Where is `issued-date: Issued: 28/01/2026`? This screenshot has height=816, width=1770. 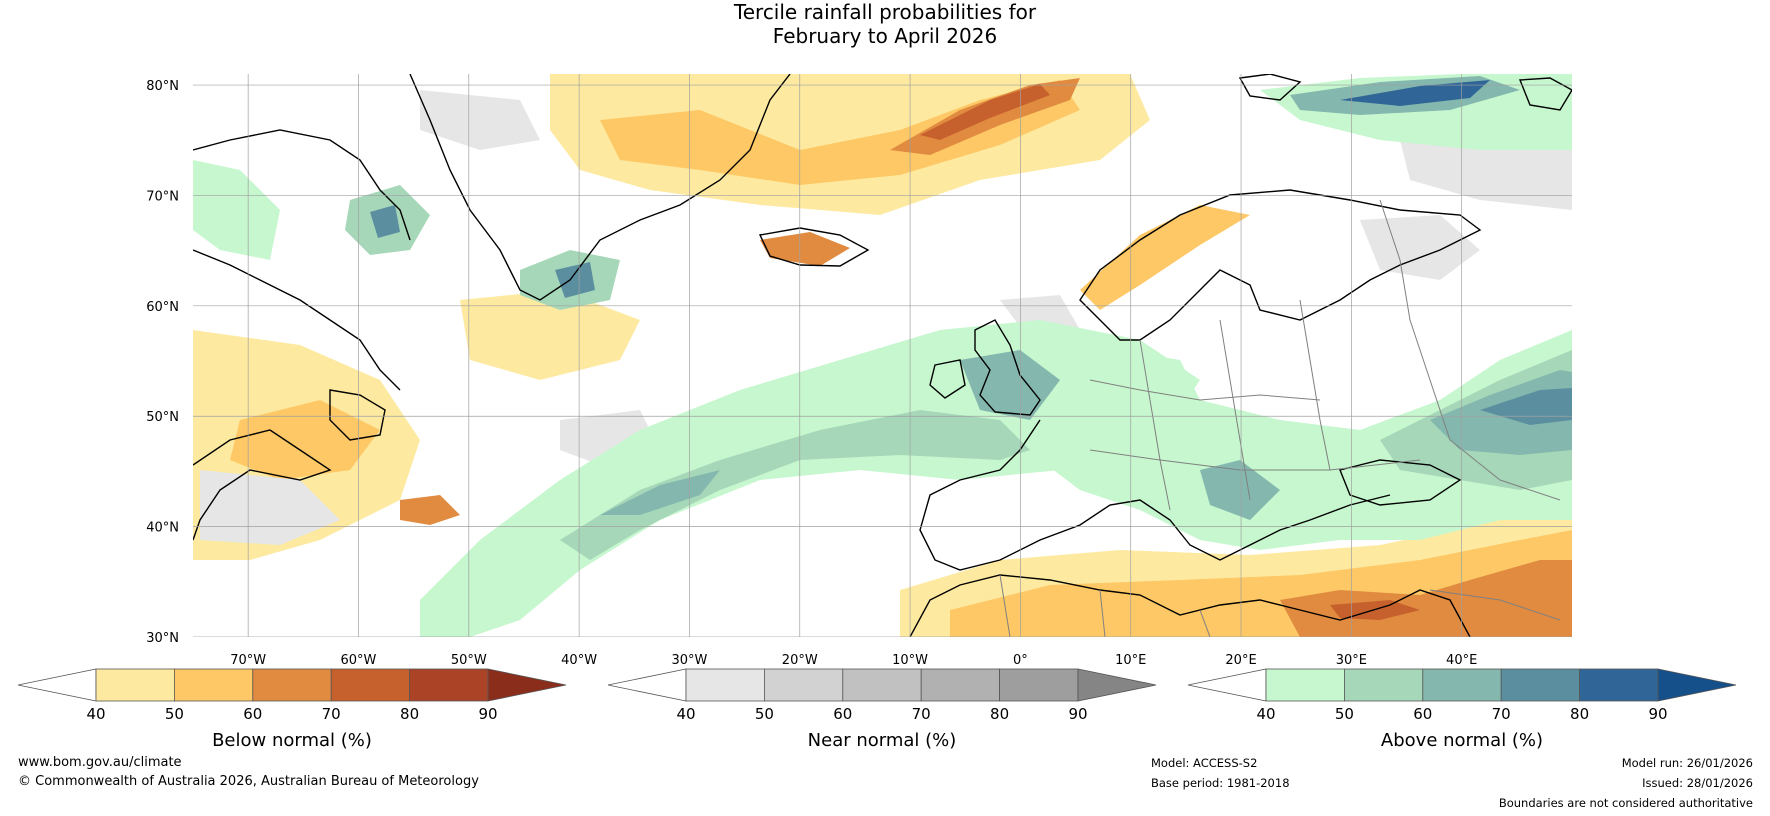
issued-date: Issued: 28/01/2026 is located at coordinates (1697, 783).